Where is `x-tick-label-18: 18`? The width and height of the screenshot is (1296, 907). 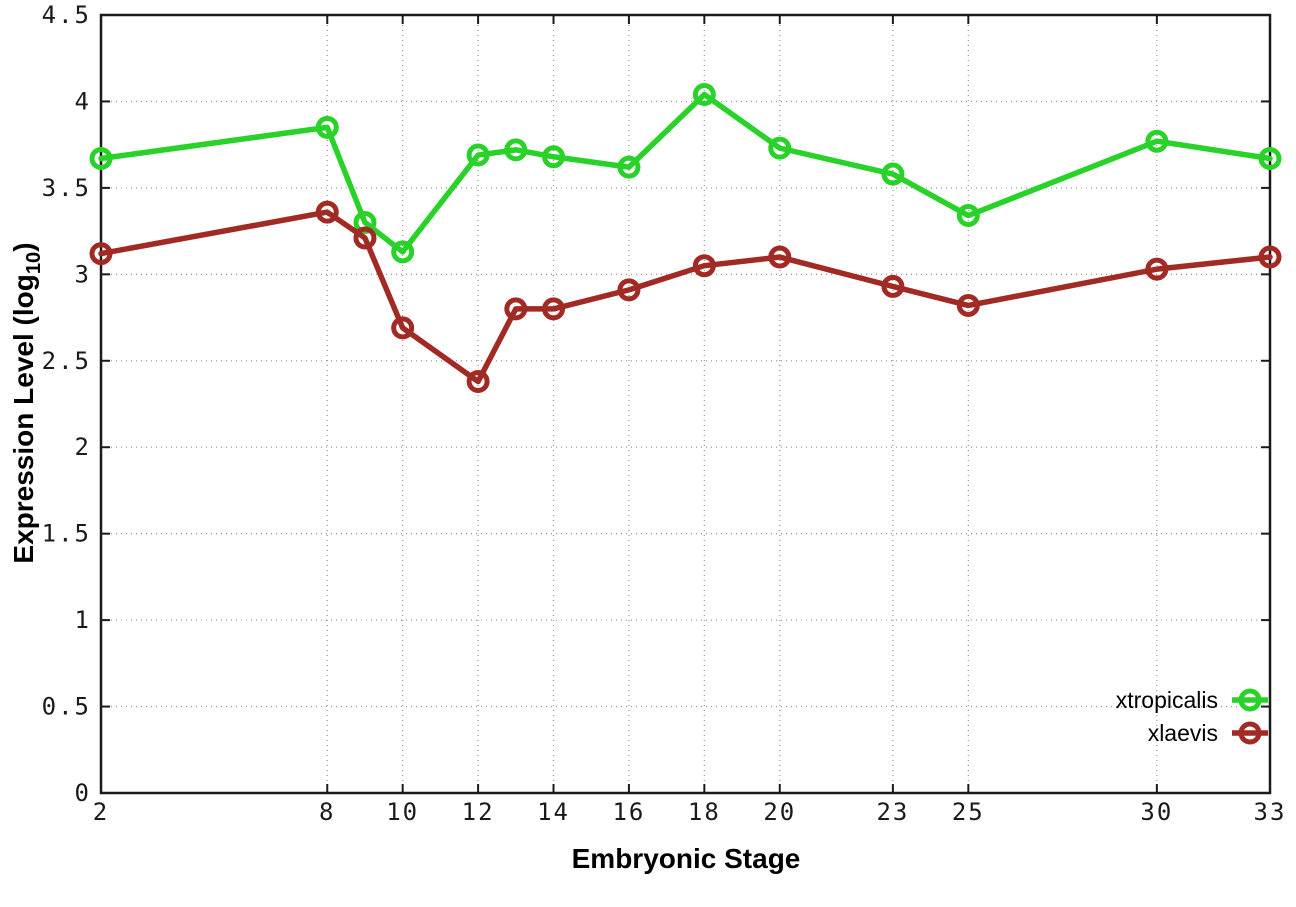 x-tick-label-18: 18 is located at coordinates (704, 812).